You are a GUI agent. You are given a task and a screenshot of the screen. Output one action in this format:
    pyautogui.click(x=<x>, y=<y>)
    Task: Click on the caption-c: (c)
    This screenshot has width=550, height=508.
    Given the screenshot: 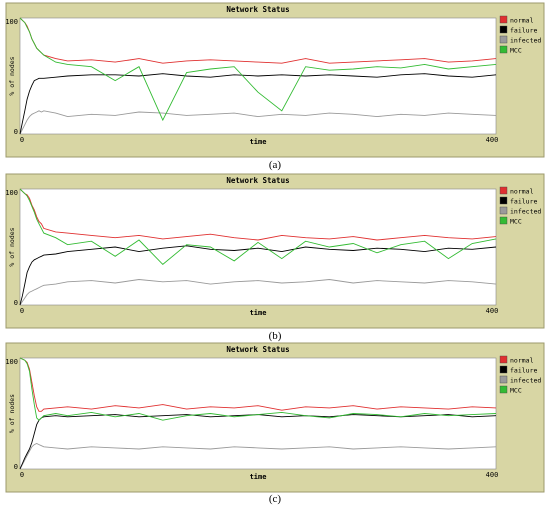 What is the action you would take?
    pyautogui.click(x=275, y=499)
    